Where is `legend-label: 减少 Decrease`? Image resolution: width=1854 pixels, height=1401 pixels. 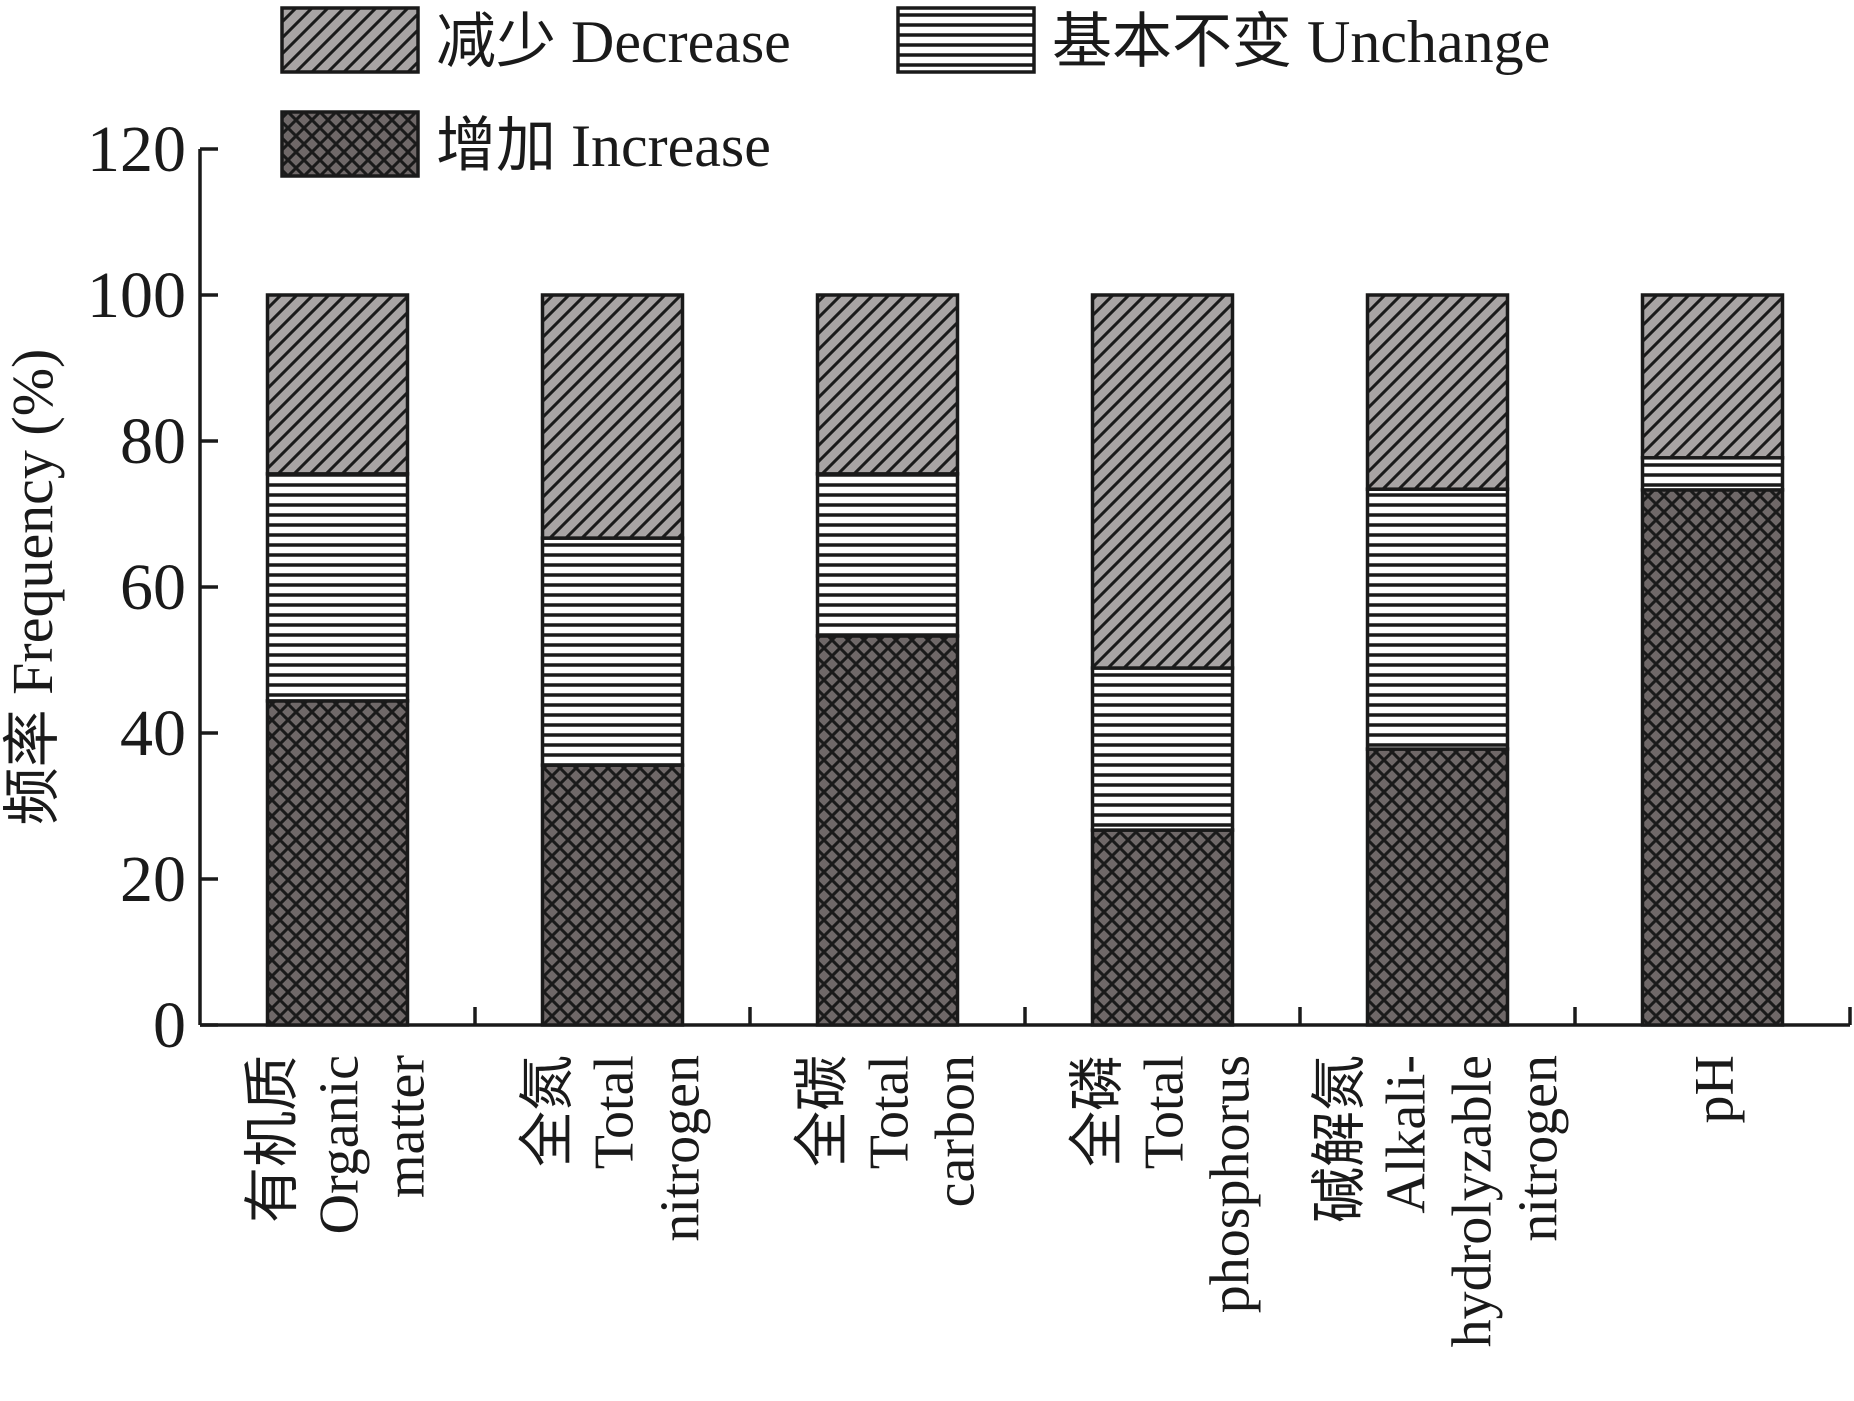 legend-label: 减少 Decrease is located at coordinates (613, 42).